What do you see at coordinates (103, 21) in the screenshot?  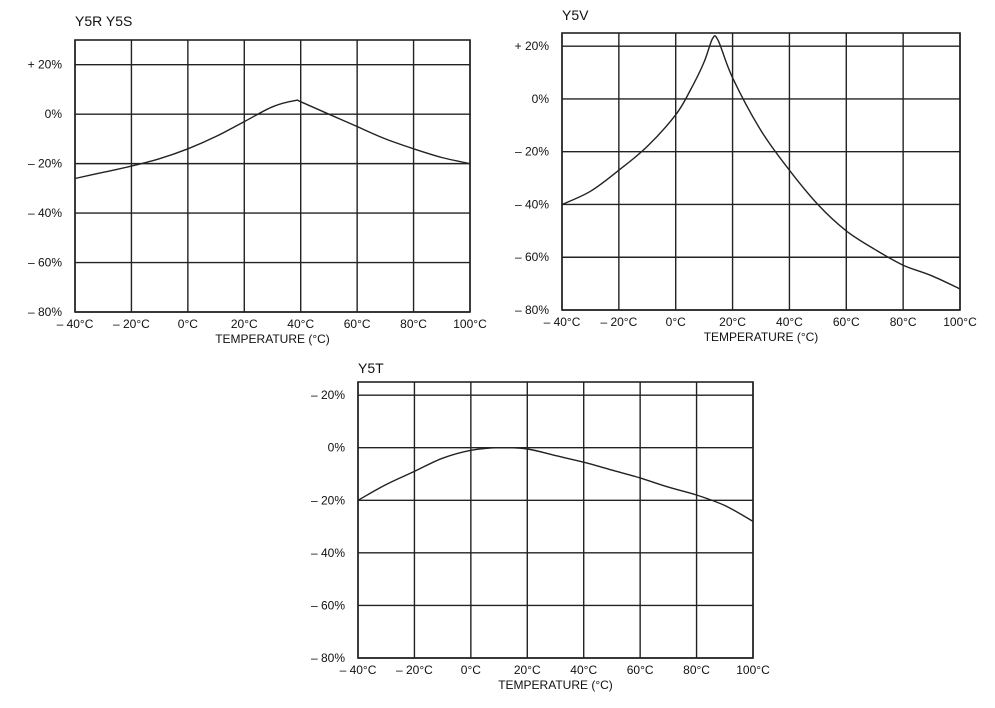 I see `chart-title: Y5R Y5S` at bounding box center [103, 21].